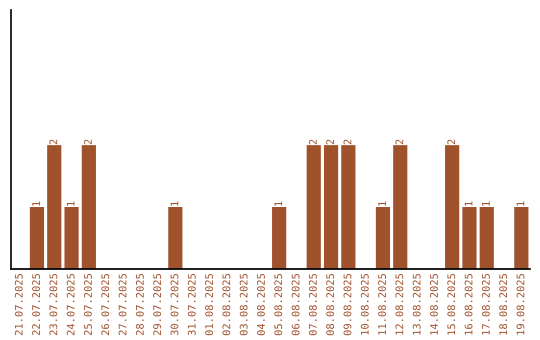 This screenshot has height=340, width=540. What do you see at coordinates (88, 305) in the screenshot?
I see `x-tick-label: 25.07.2025` at bounding box center [88, 305].